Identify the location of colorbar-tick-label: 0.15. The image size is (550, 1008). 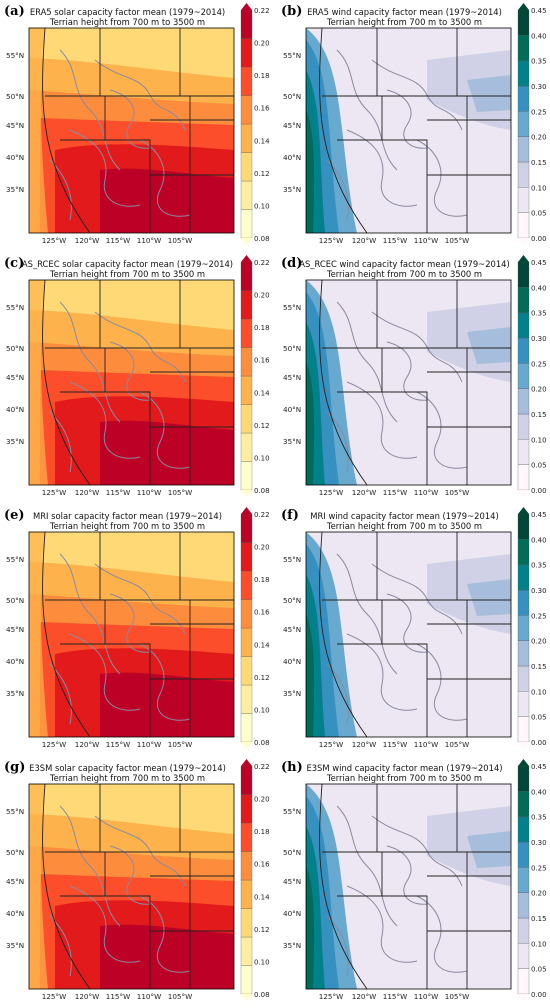
(539, 415).